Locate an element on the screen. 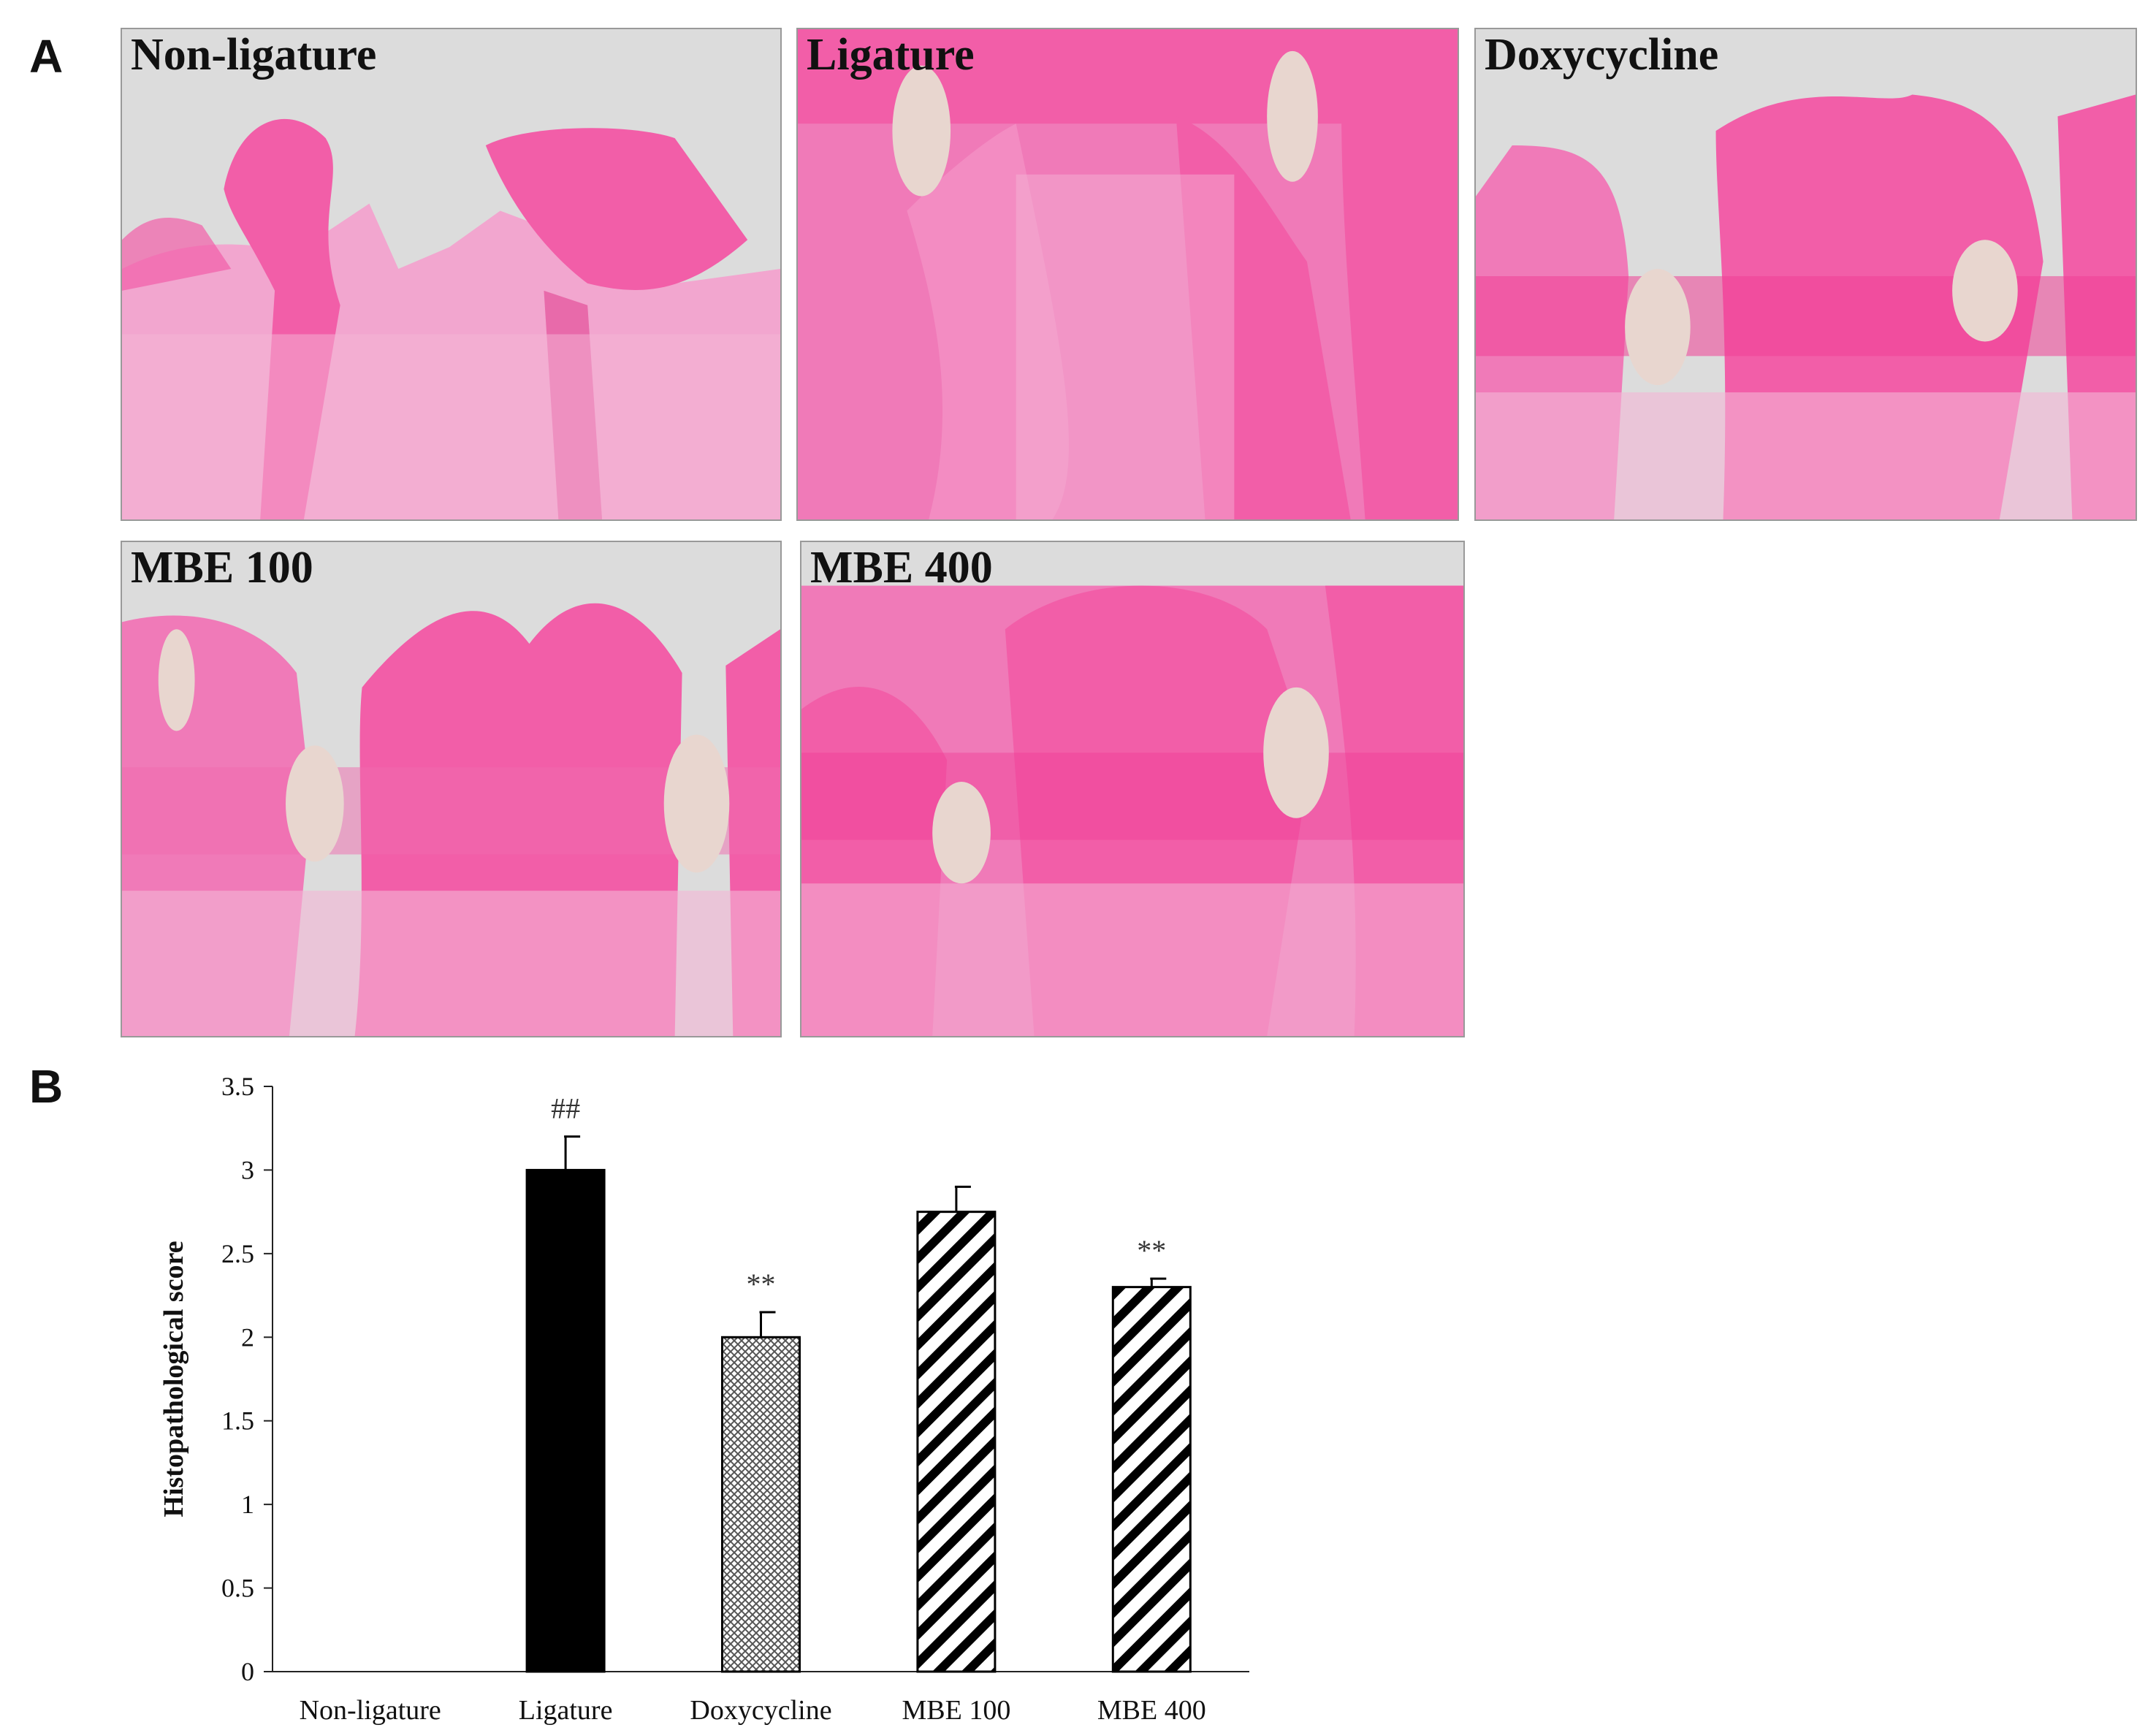 This screenshot has width=2156, height=1733. y-tick-label: 1 is located at coordinates (247, 1504).